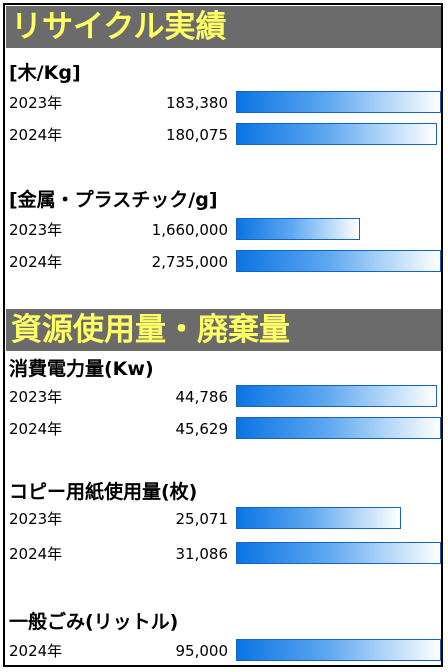 The height and width of the screenshot is (672, 448). What do you see at coordinates (202, 519) in the screenshot?
I see `row-value: 25,071` at bounding box center [202, 519].